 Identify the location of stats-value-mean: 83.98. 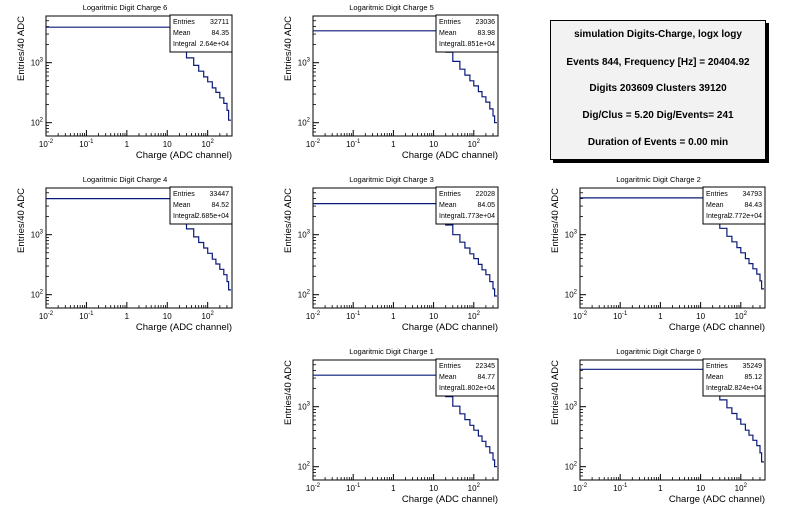
(486, 33).